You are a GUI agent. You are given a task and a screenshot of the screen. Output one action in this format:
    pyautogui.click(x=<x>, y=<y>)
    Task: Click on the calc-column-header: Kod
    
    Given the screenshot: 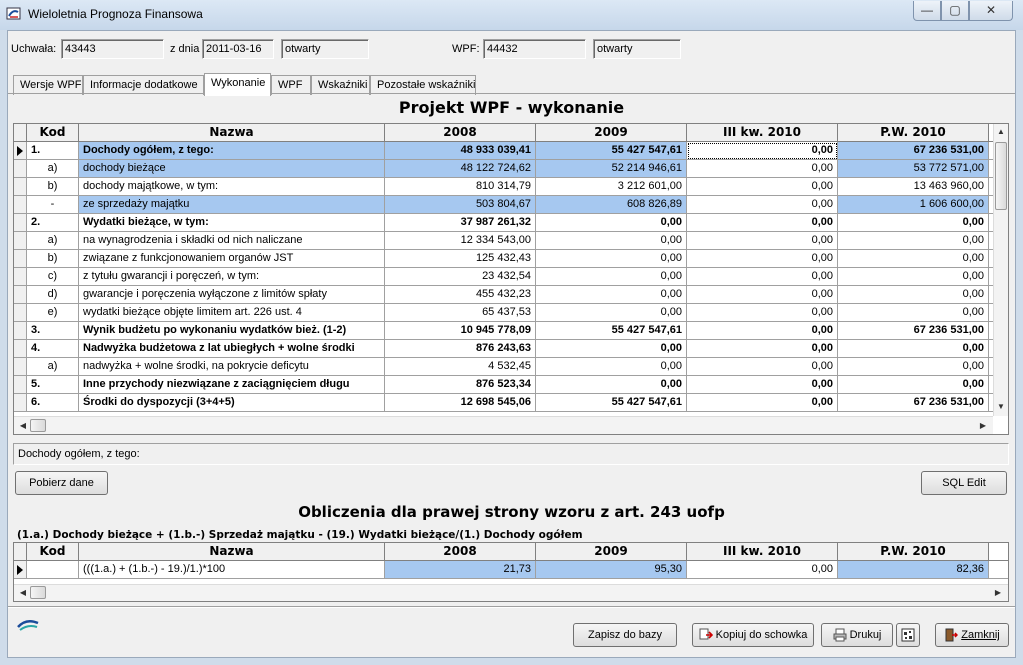 What is the action you would take?
    pyautogui.click(x=53, y=552)
    